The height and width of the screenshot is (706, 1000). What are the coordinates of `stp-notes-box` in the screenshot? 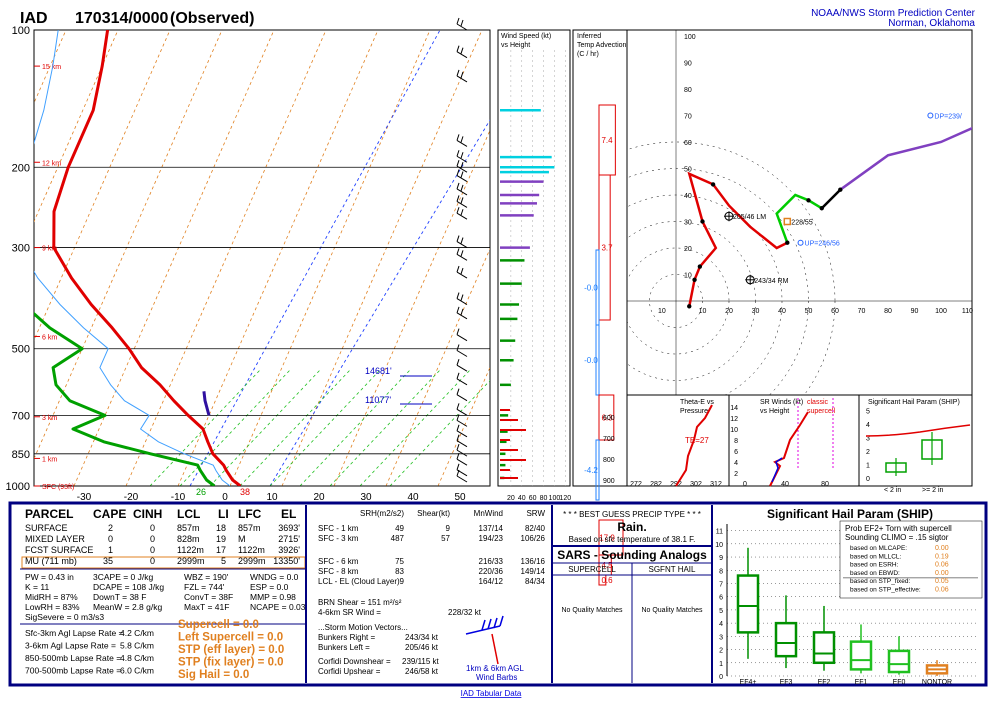 It's located at (911, 559).